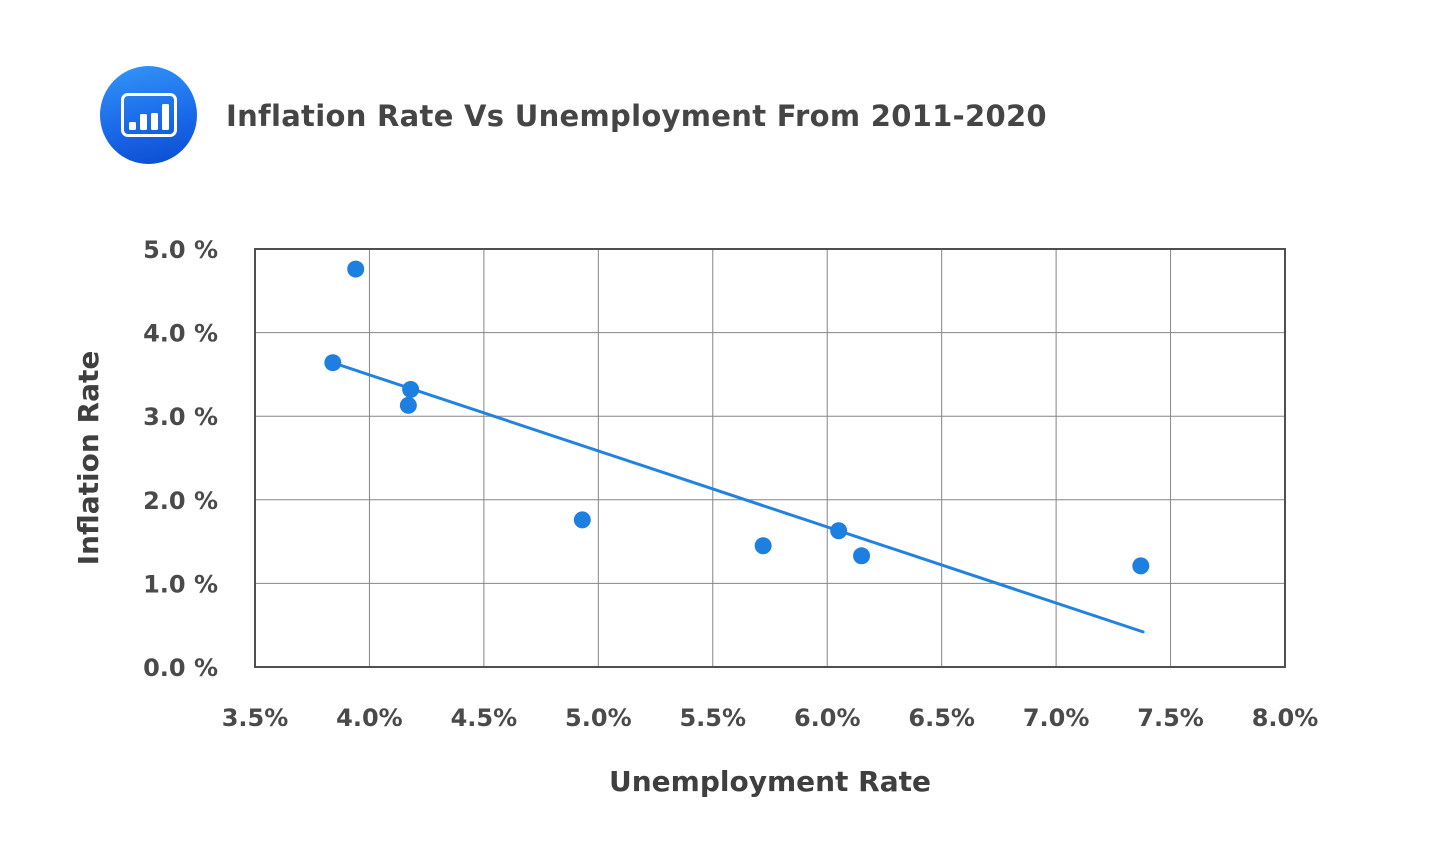  Describe the element at coordinates (180, 250) in the screenshot. I see `y-tick-label: 5.0 %` at that location.